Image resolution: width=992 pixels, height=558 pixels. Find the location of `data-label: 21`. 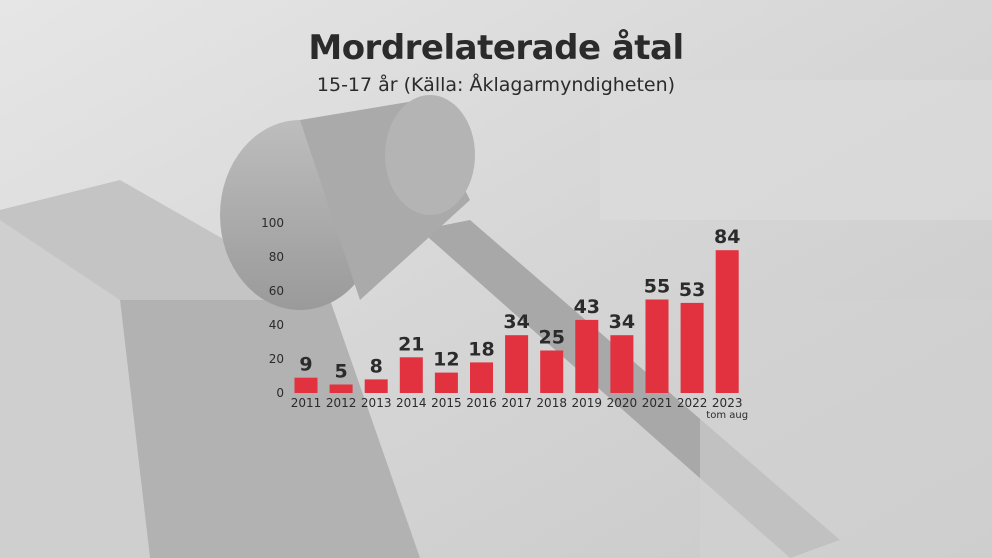

data-label: 21 is located at coordinates (411, 344).